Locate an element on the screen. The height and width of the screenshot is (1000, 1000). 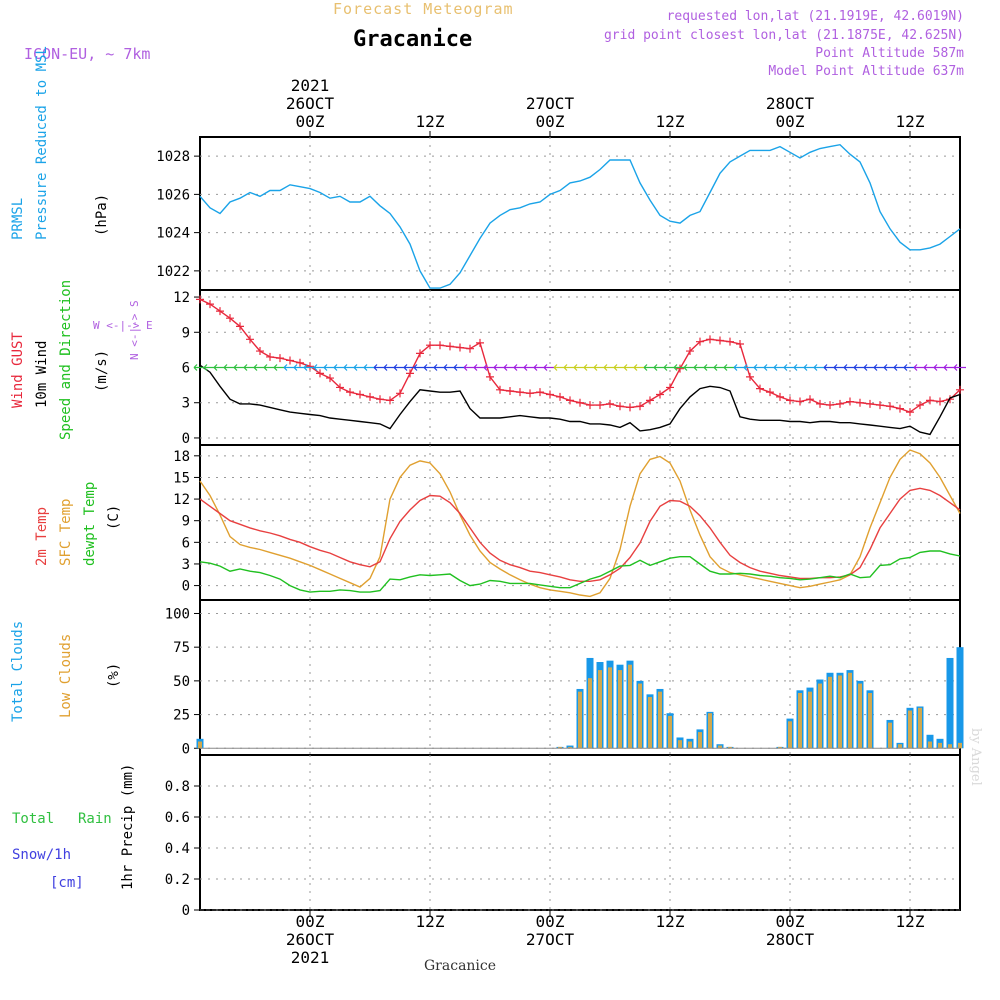
ytick-label-pressure: 1024 is located at coordinates (173, 234).